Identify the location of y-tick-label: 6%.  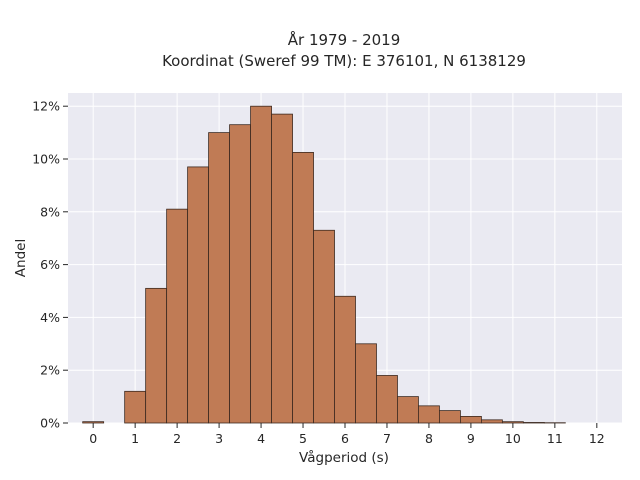
(50, 264).